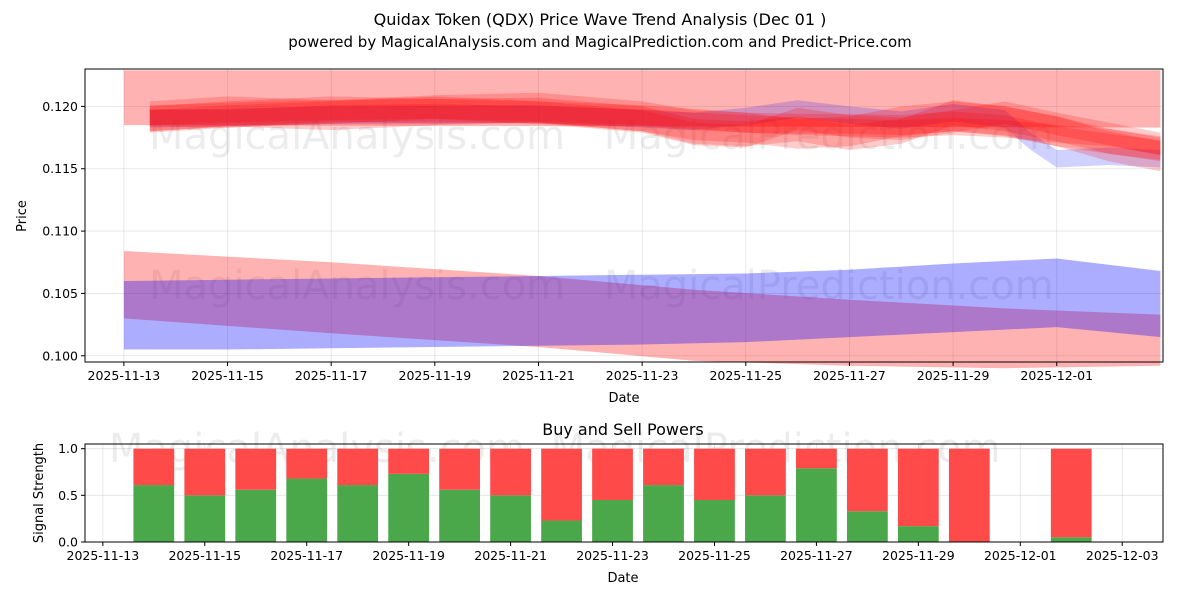  I want to click on signal-title: Buy and Sell Powers, so click(623, 429).